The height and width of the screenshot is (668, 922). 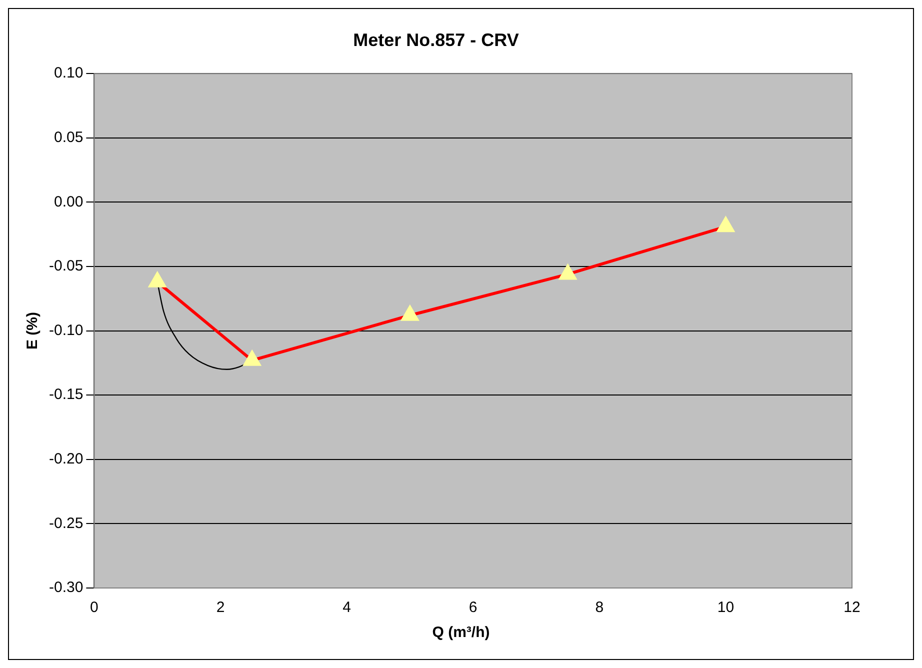 What do you see at coordinates (346, 607) in the screenshot?
I see `x-tick-label: 4` at bounding box center [346, 607].